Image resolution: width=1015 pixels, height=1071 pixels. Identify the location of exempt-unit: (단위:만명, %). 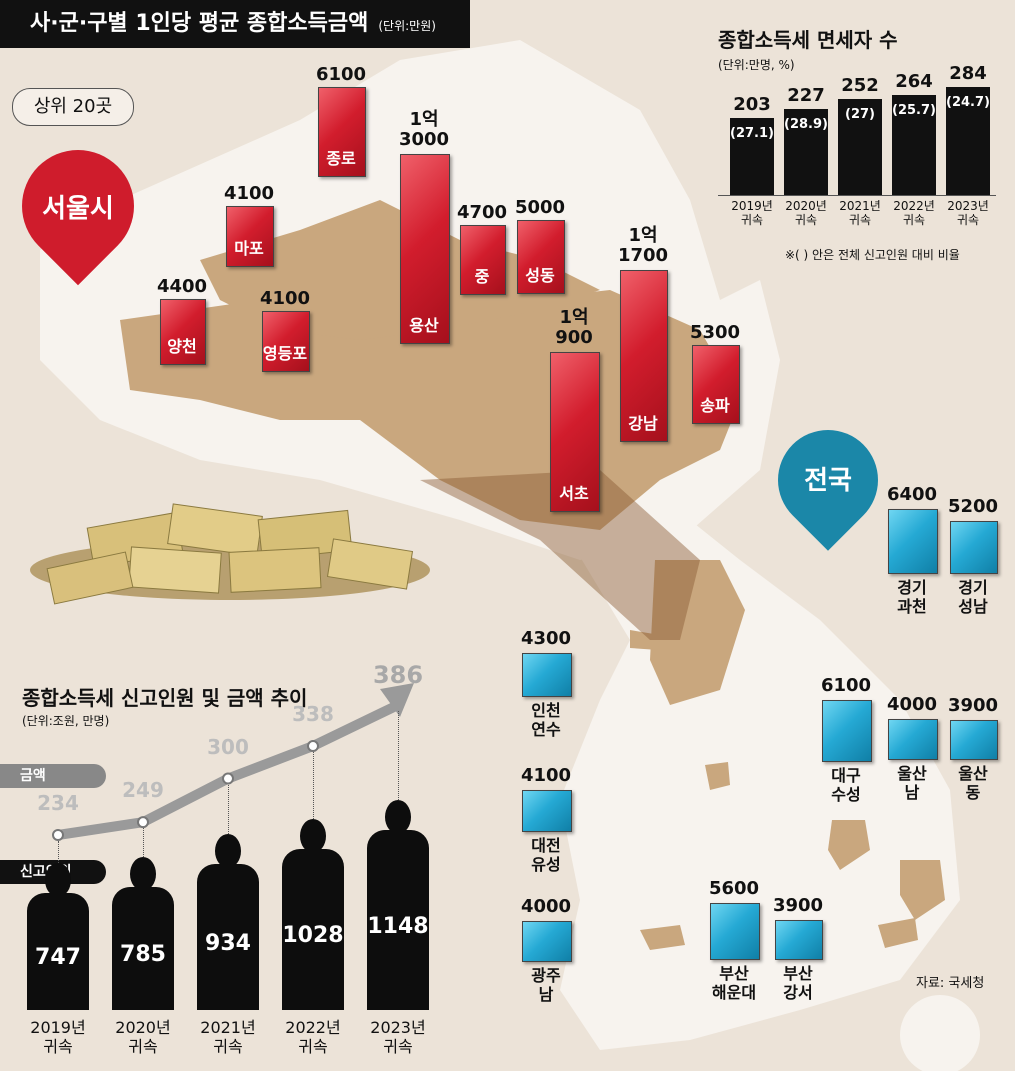
(756, 65).